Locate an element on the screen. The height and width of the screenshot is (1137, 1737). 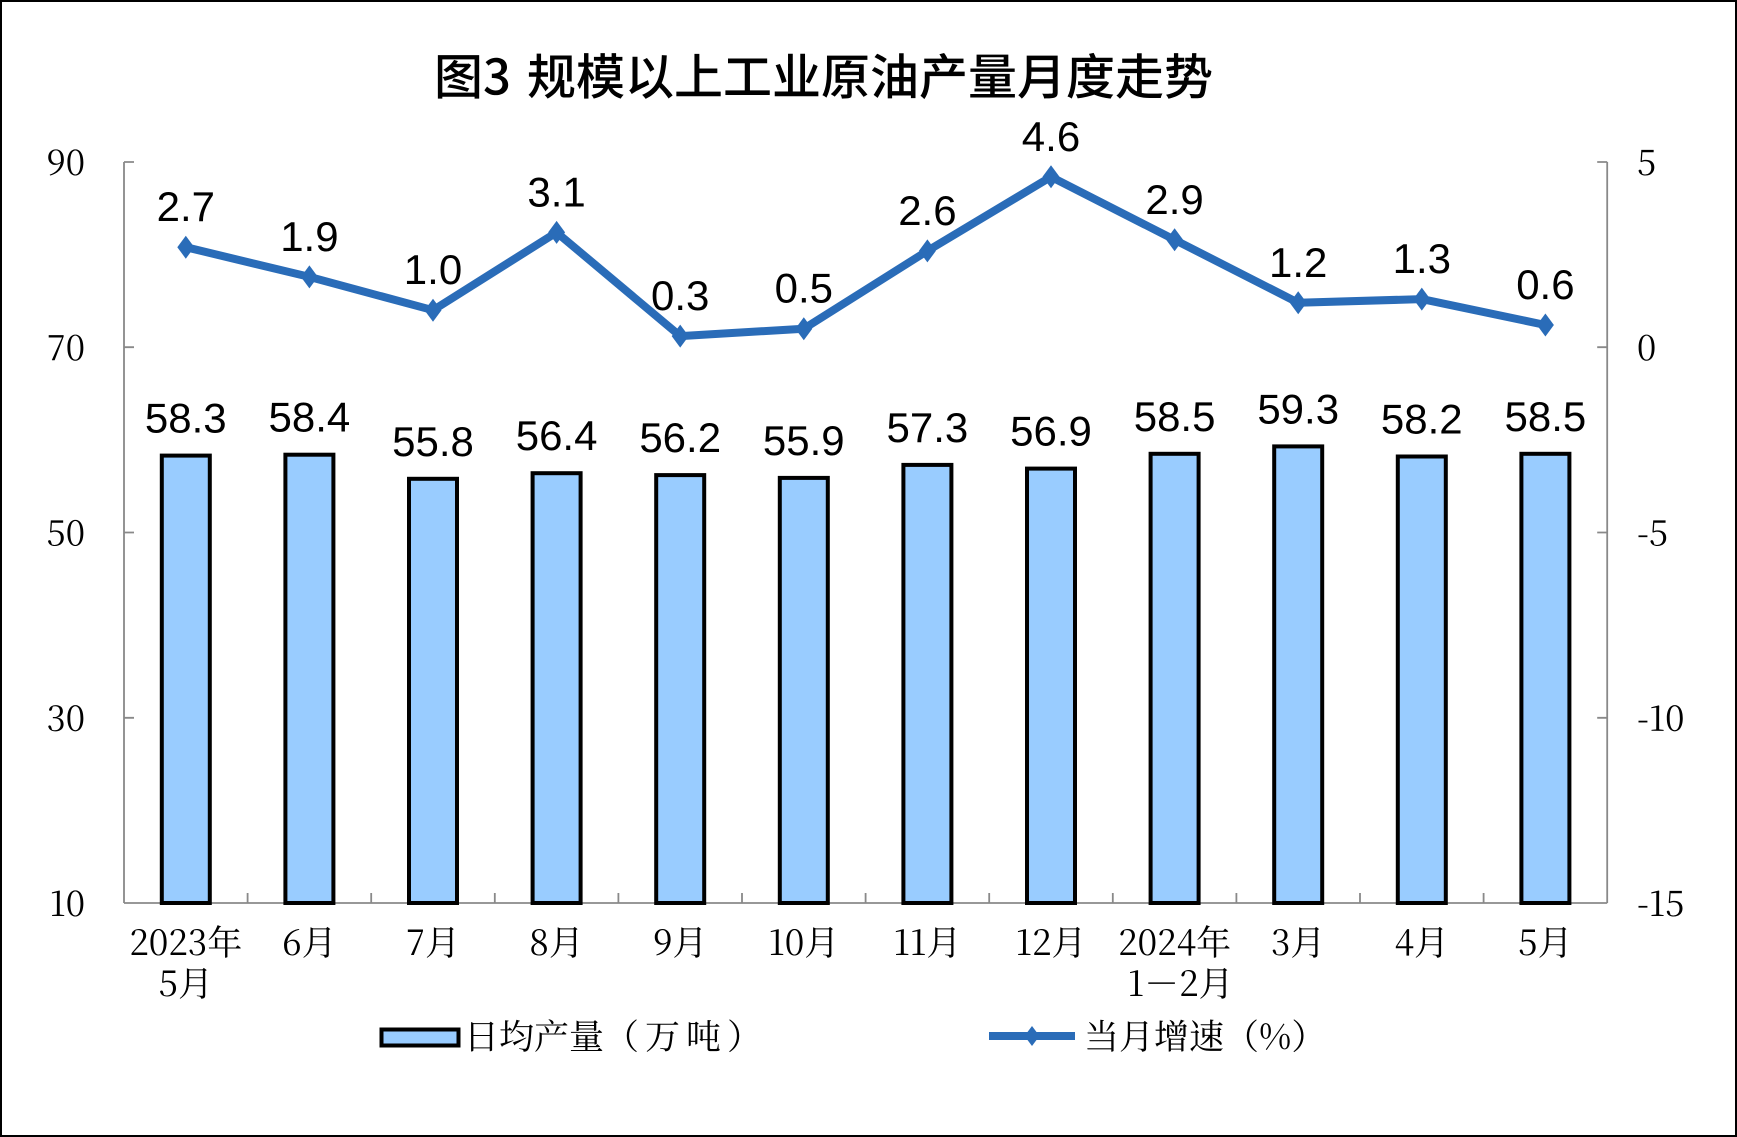
svg-text: 56.4 is located at coordinates (557, 435).